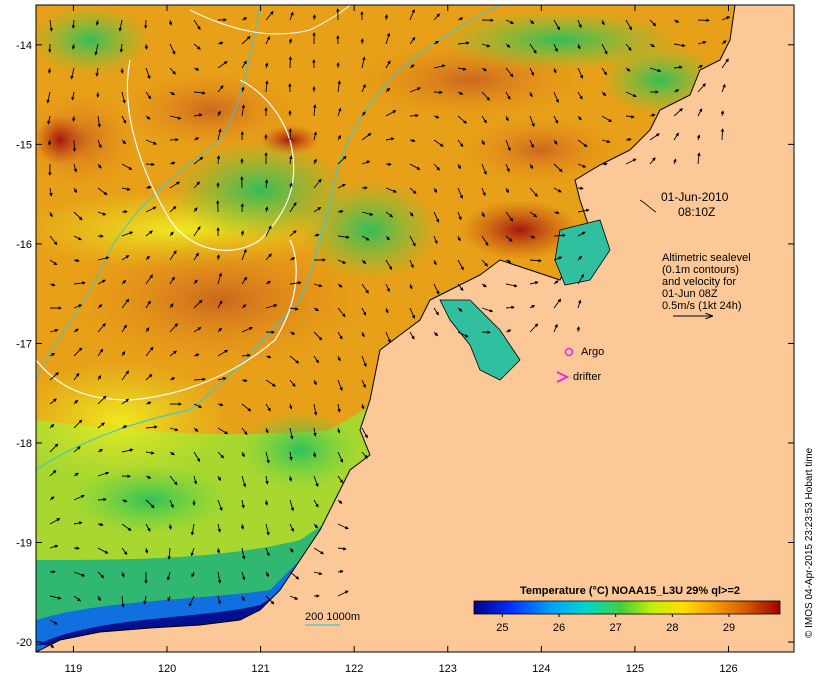 The width and height of the screenshot is (820, 680). What do you see at coordinates (728, 669) in the screenshot?
I see `lon-tick-label: 126` at bounding box center [728, 669].